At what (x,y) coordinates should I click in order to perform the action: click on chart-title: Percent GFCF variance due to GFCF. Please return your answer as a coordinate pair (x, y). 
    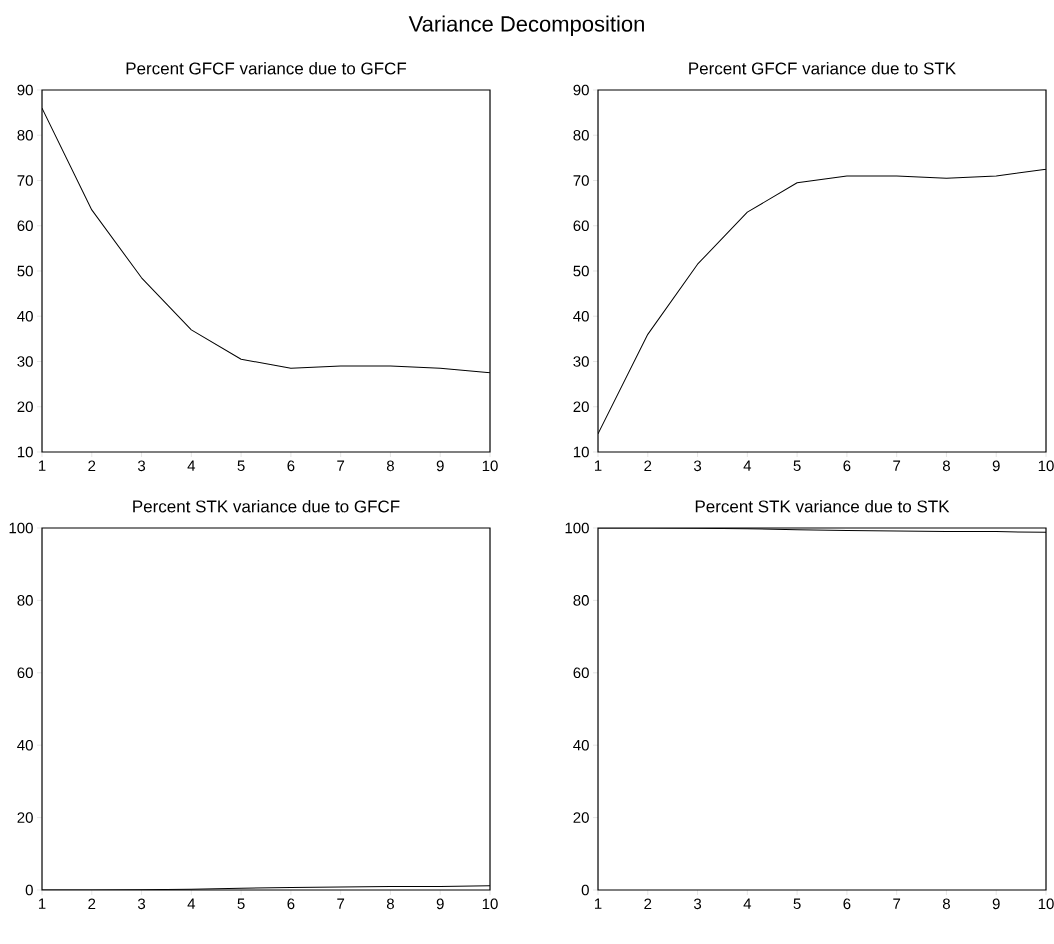
    Looking at the image, I should click on (266, 68).